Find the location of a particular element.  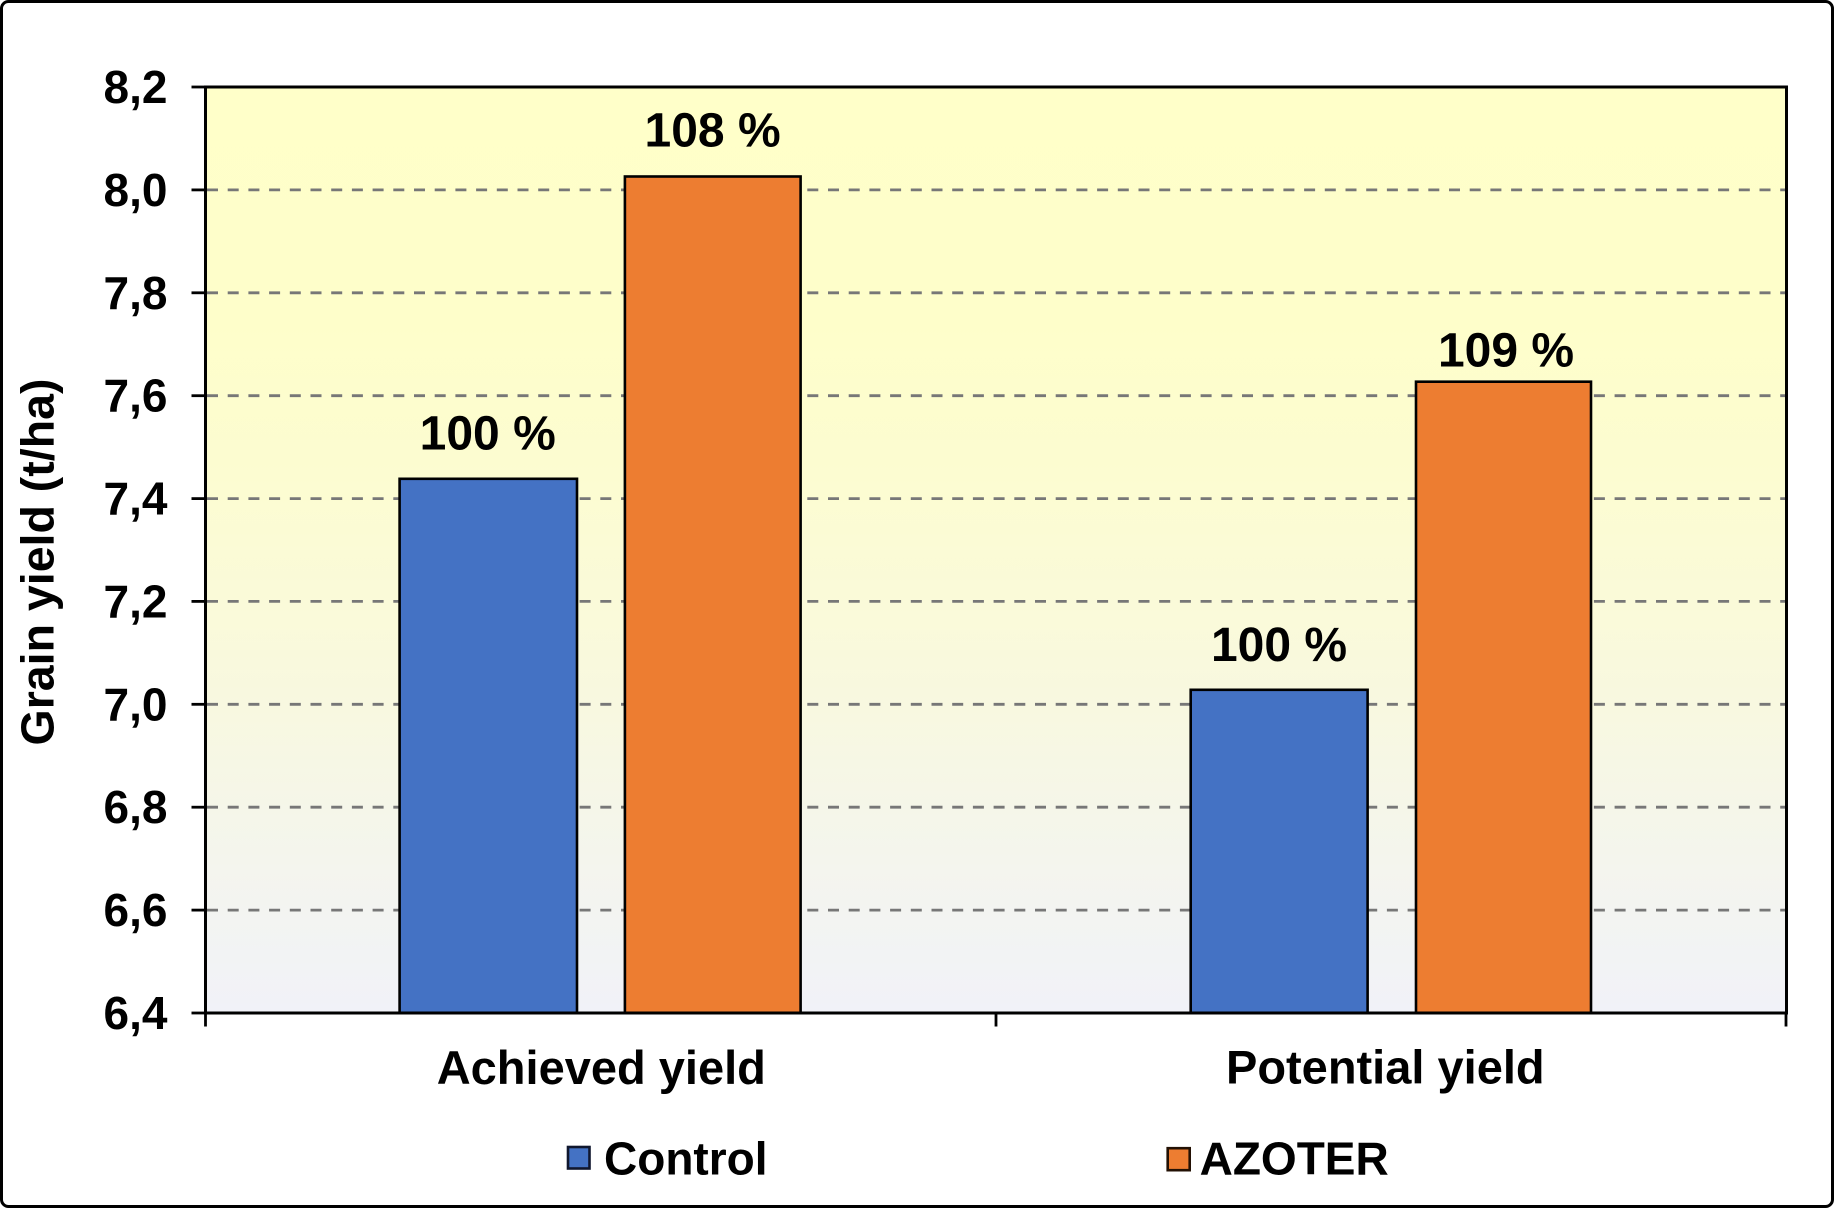

svg-text: Potential yield is located at coordinates (1385, 1067).